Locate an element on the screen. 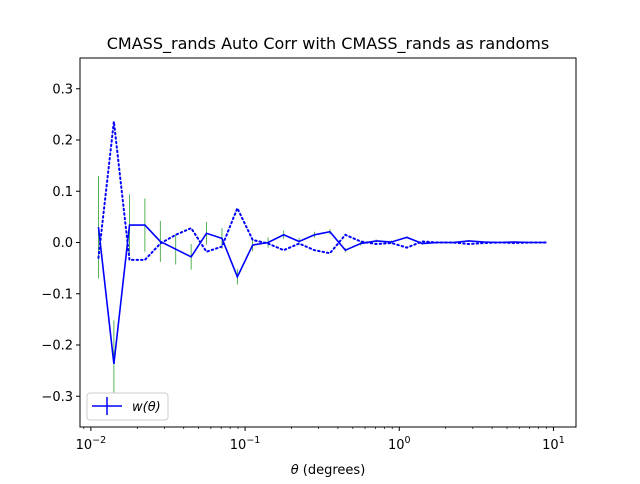 The height and width of the screenshot is (484, 640). y-axis: −0.3 −0.2 −0.1 0.0 0.1 0.2 0.3 is located at coordinates (60, 243).